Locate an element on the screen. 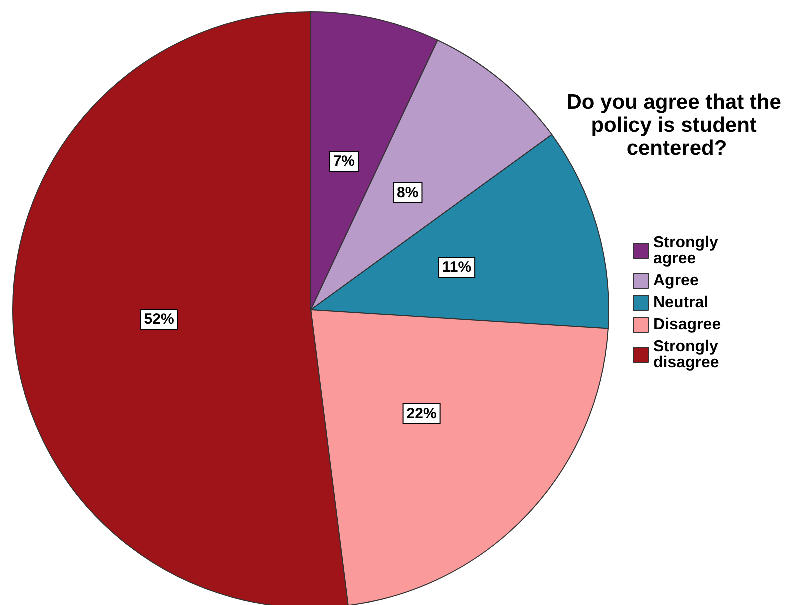 The image size is (801, 605). data-label: 52% is located at coordinates (159, 319).